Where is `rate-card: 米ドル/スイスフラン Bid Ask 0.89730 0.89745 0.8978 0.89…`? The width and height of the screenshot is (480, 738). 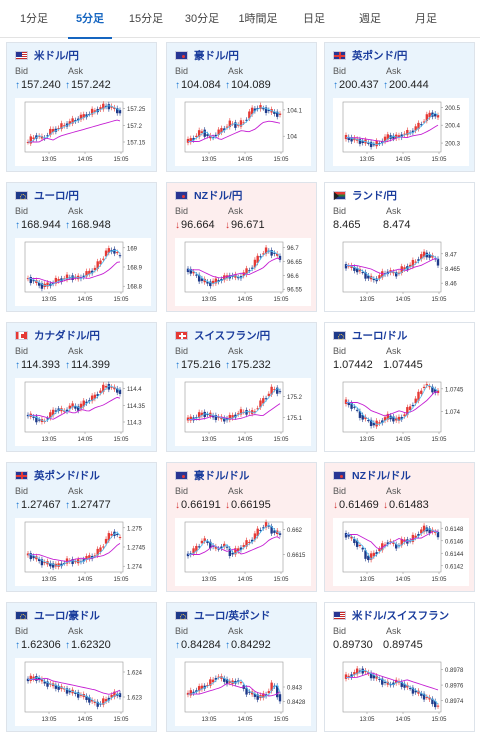 rate-card: 米ドル/スイスフラン Bid Ask 0.89730 0.89745 0.8978 0.89… is located at coordinates (399, 667).